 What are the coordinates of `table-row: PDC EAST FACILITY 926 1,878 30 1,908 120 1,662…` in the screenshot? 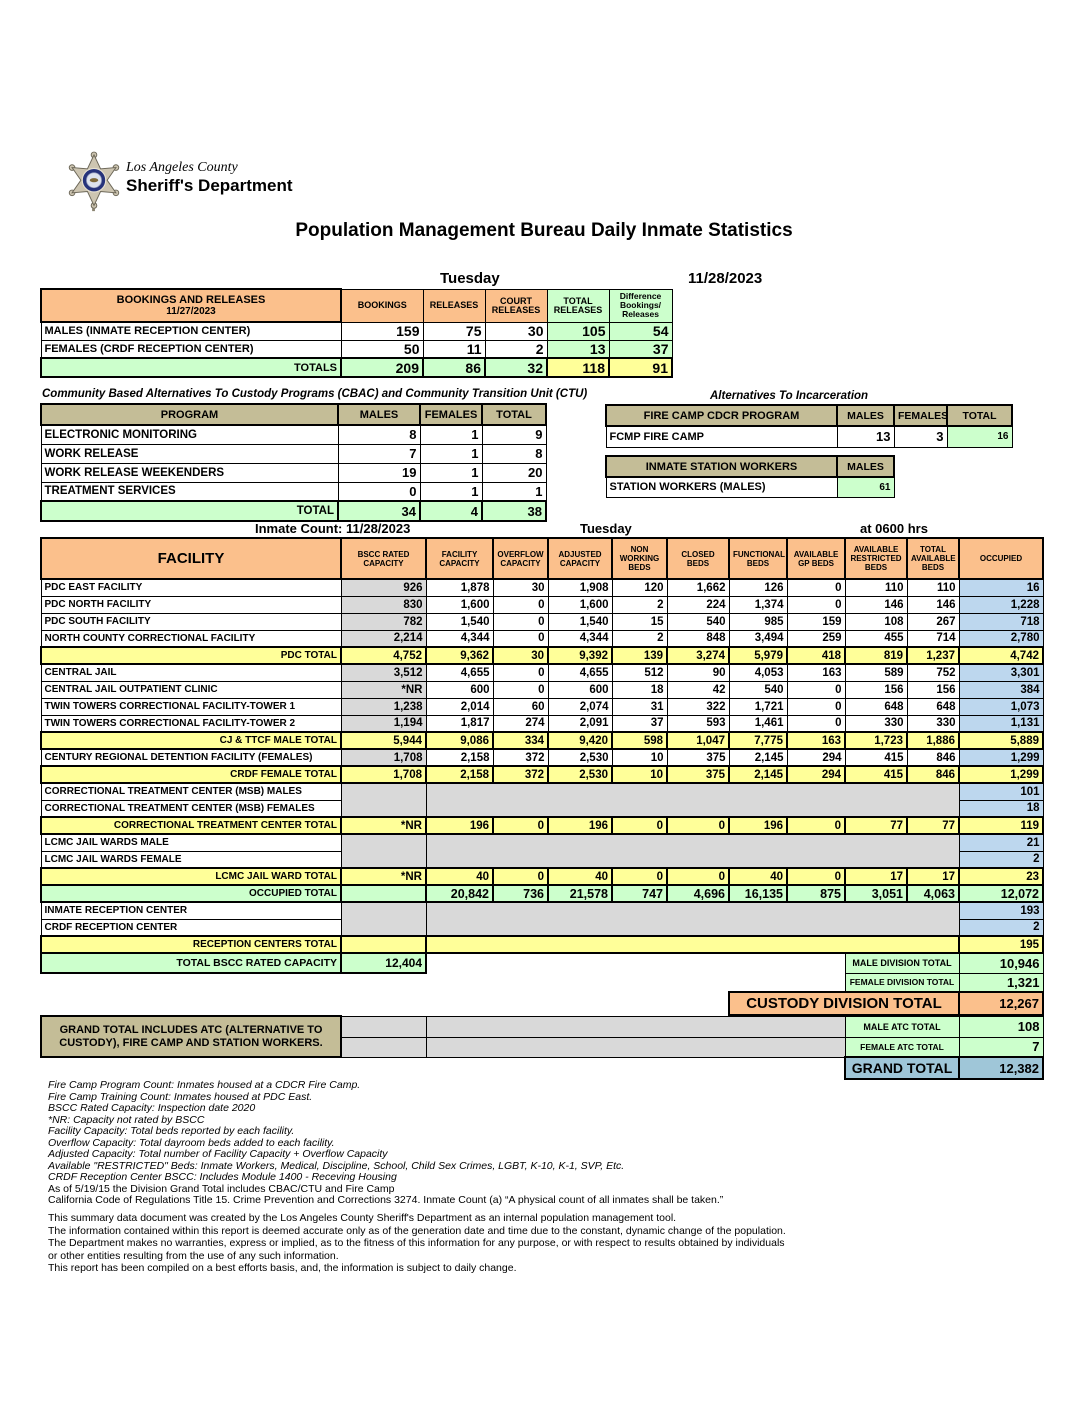 It's located at (542, 587).